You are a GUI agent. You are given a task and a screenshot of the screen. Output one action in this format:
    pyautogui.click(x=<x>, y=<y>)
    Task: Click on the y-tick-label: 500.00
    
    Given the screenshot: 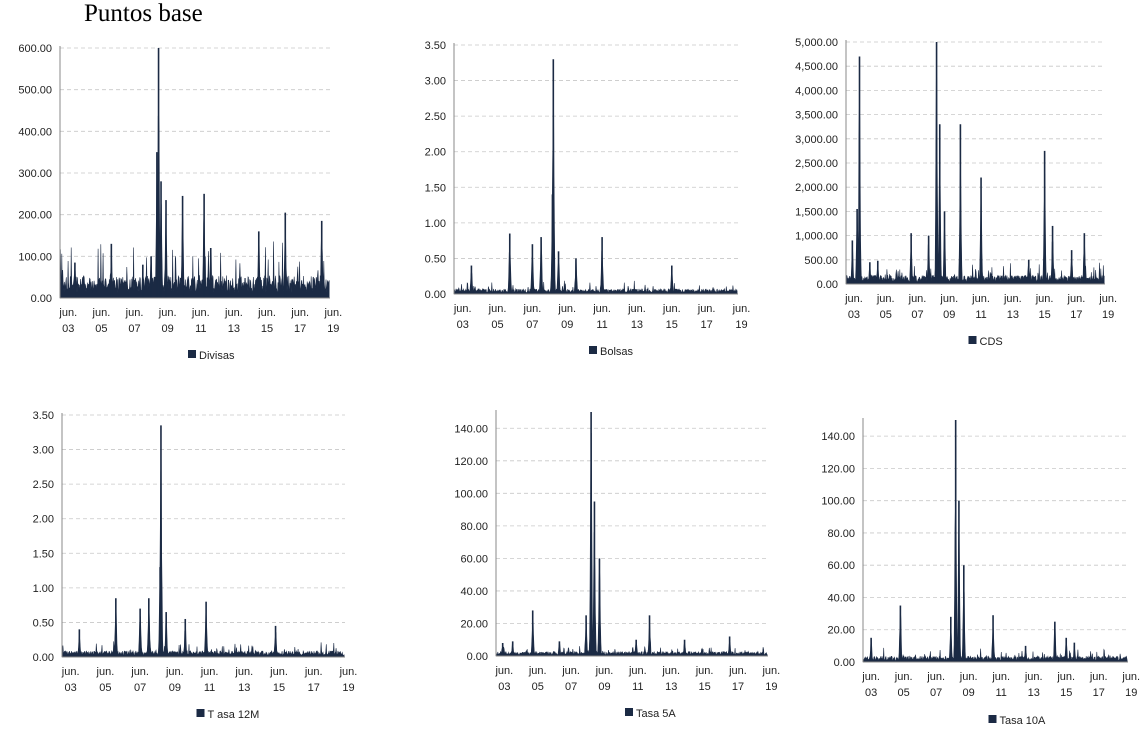 What is the action you would take?
    pyautogui.click(x=35, y=91)
    